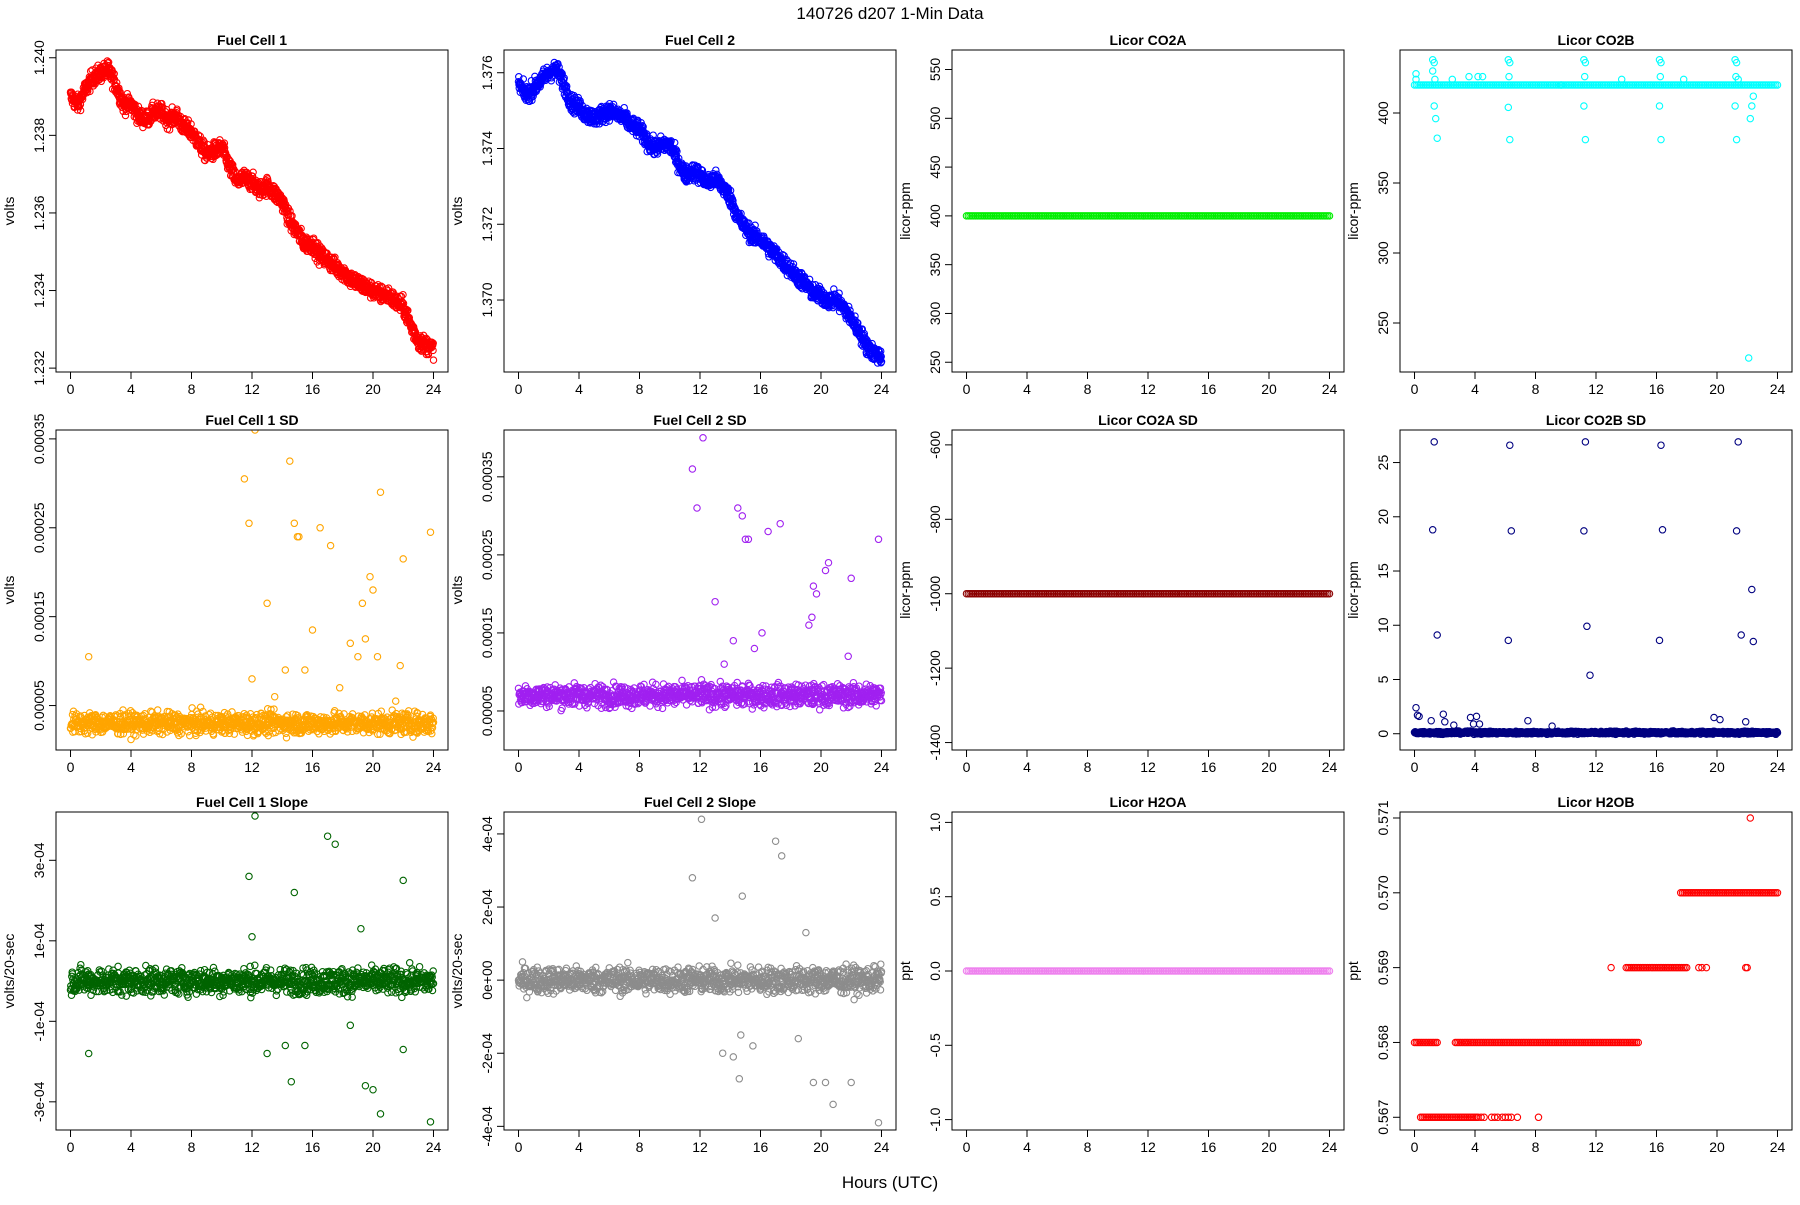 The image size is (1800, 1205). Describe the element at coordinates (935, 362) in the screenshot. I see `y-tick-label: 250` at that location.